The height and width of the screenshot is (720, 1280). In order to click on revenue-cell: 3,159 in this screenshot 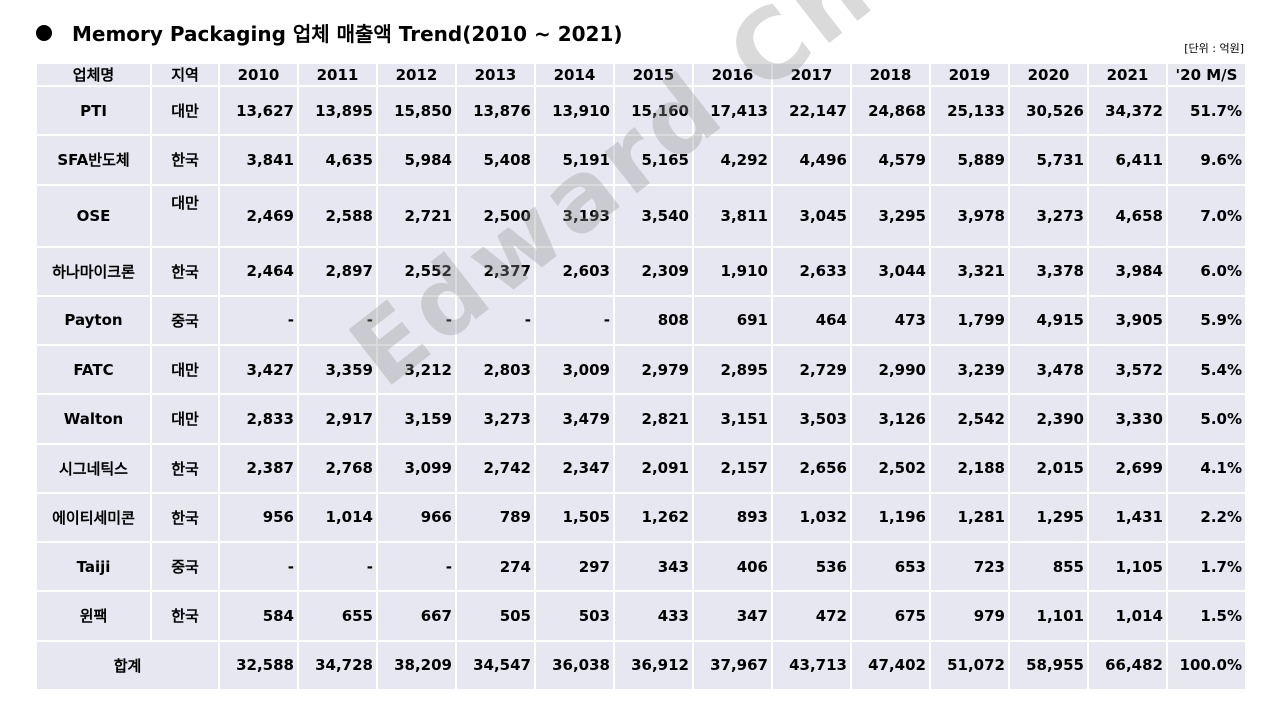, I will do `click(416, 419)`.